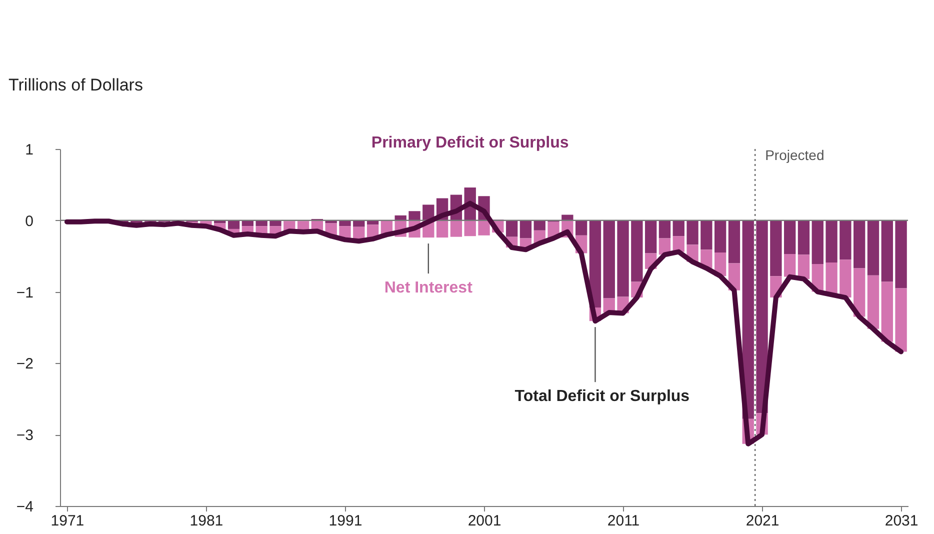 The image size is (934, 534). What do you see at coordinates (901, 521) in the screenshot?
I see `x-tick-label: 2031` at bounding box center [901, 521].